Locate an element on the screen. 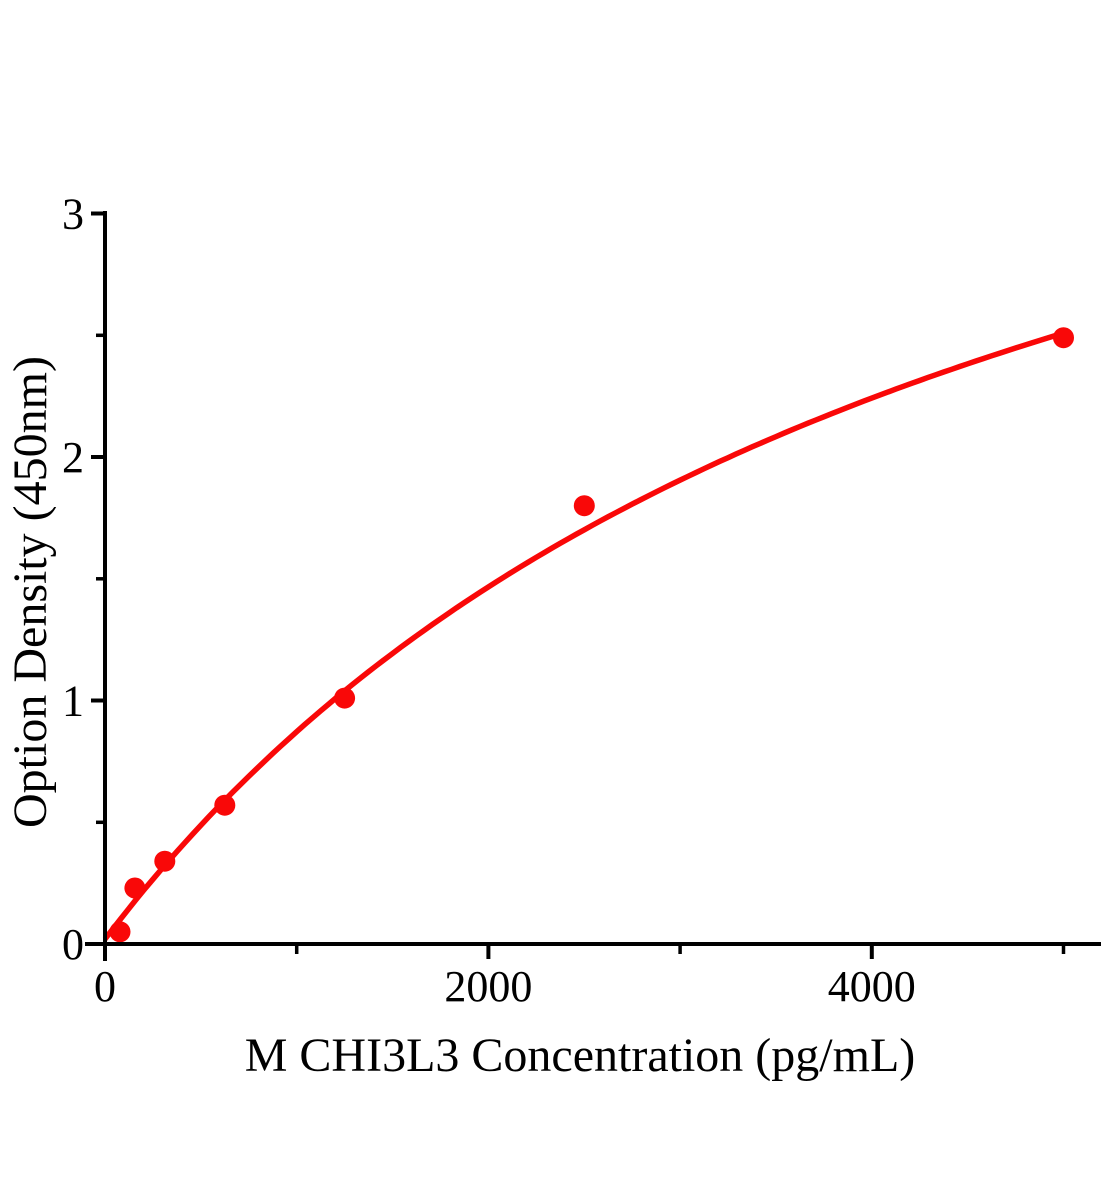 The image size is (1104, 1200). x-tick-label: 0 is located at coordinates (105, 986).